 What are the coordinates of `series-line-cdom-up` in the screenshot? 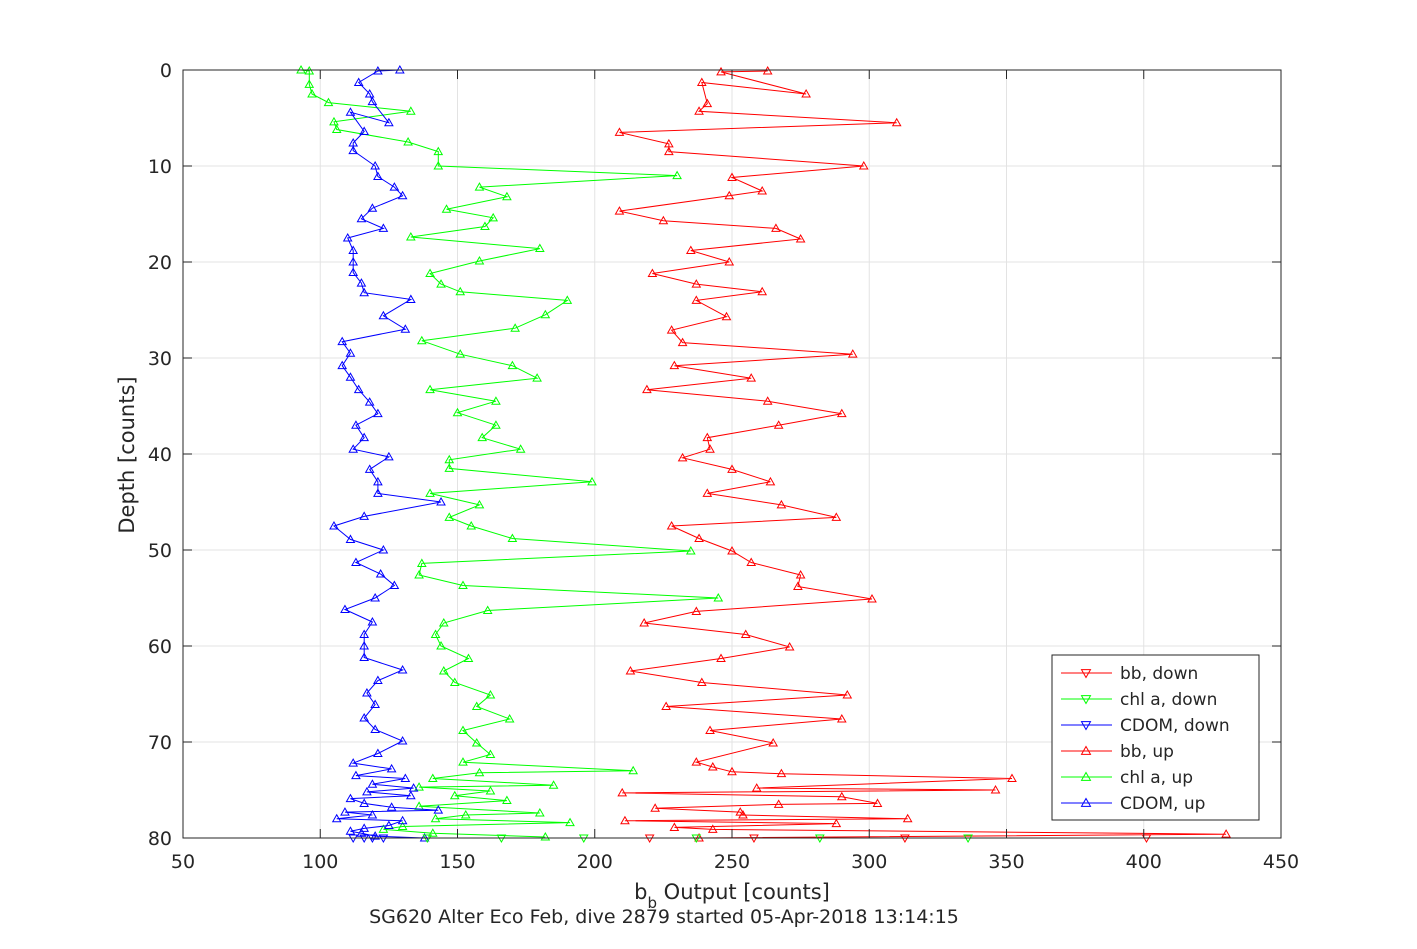 It's located at (387, 454).